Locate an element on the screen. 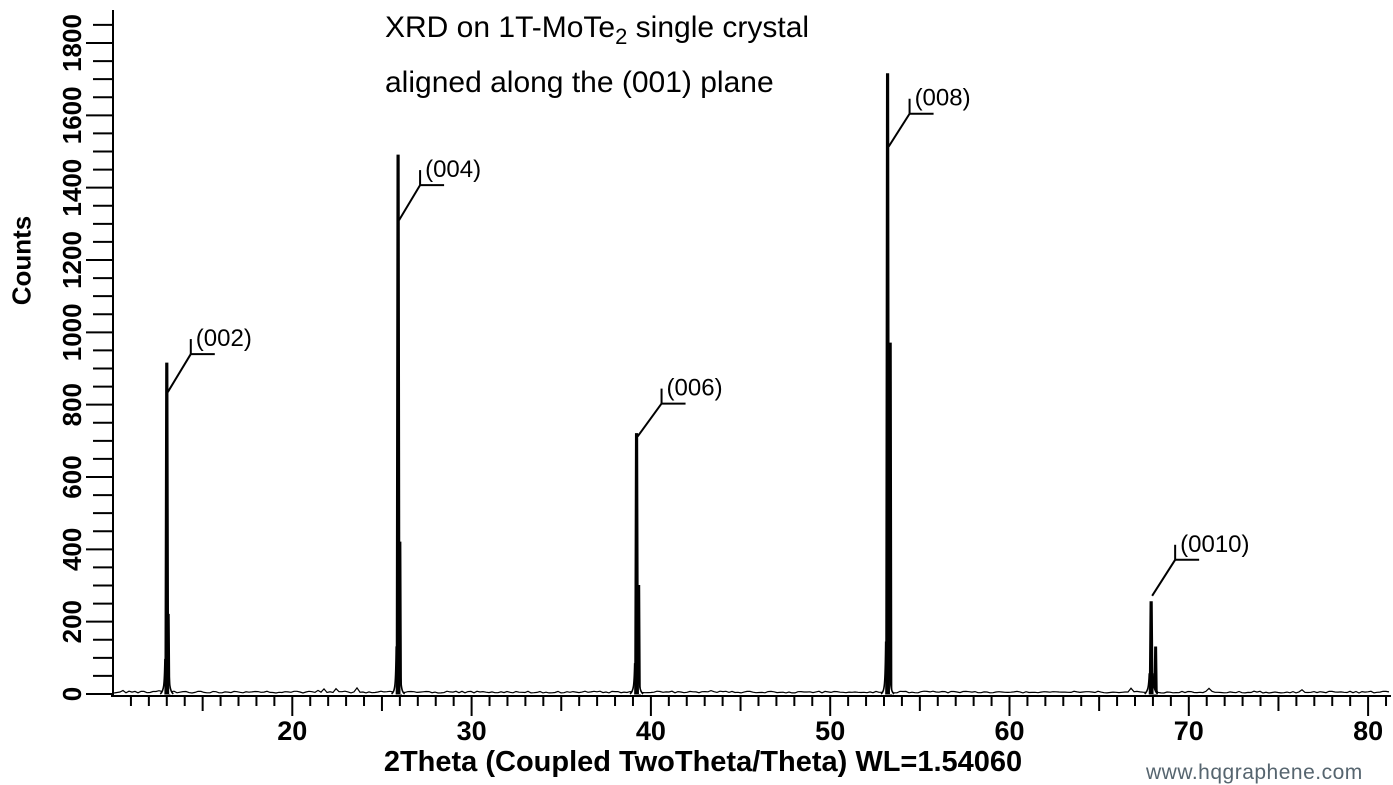  watermark-text: www.hqgraphene.com is located at coordinates (1254, 772).